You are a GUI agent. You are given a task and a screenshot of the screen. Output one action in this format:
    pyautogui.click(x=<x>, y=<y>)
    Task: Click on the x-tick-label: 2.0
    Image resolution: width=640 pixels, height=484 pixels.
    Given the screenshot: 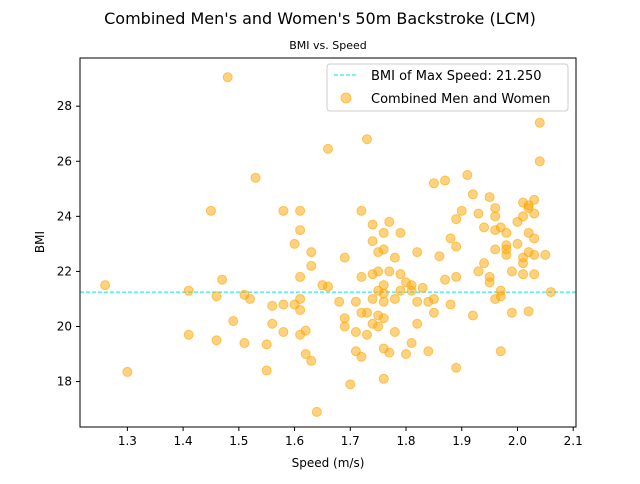 What is the action you would take?
    pyautogui.click(x=517, y=441)
    